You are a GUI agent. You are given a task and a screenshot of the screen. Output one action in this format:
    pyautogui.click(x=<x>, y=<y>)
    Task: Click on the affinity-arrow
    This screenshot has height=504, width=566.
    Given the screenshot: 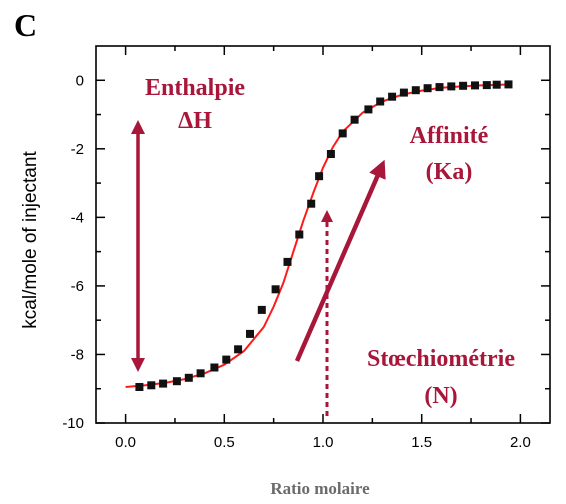 What is the action you would take?
    pyautogui.click(x=340, y=260)
    